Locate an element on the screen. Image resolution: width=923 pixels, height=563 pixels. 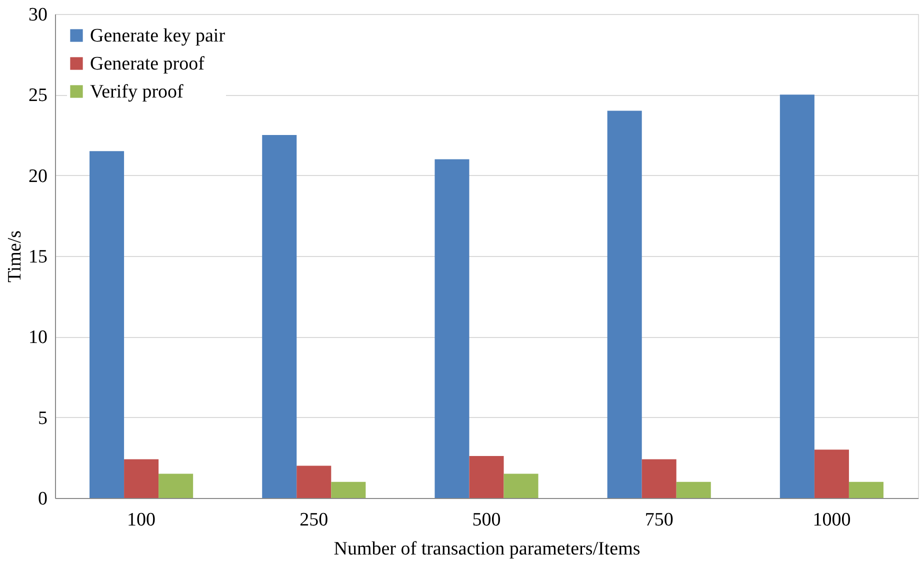
legend-label: Generate key pair is located at coordinates (158, 36).